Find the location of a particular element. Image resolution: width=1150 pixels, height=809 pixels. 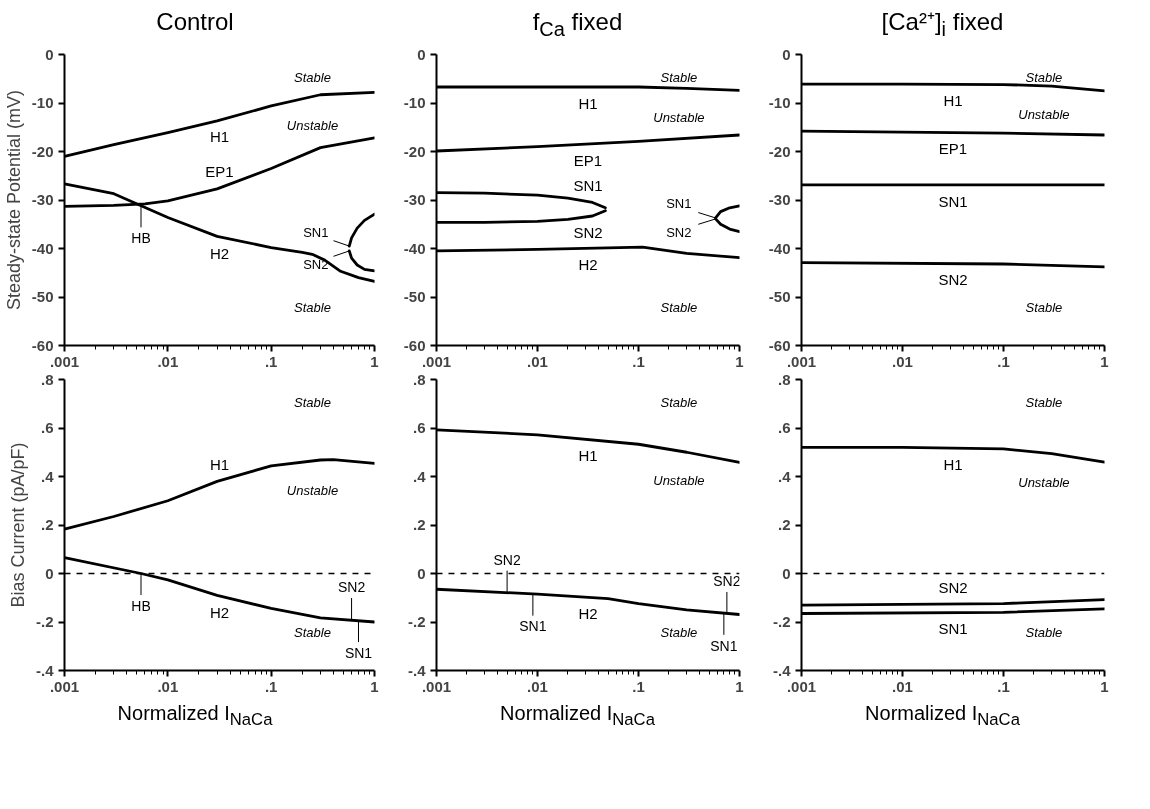

y-axis-title: Bias Current (pA/pF) is located at coordinates (18, 525).